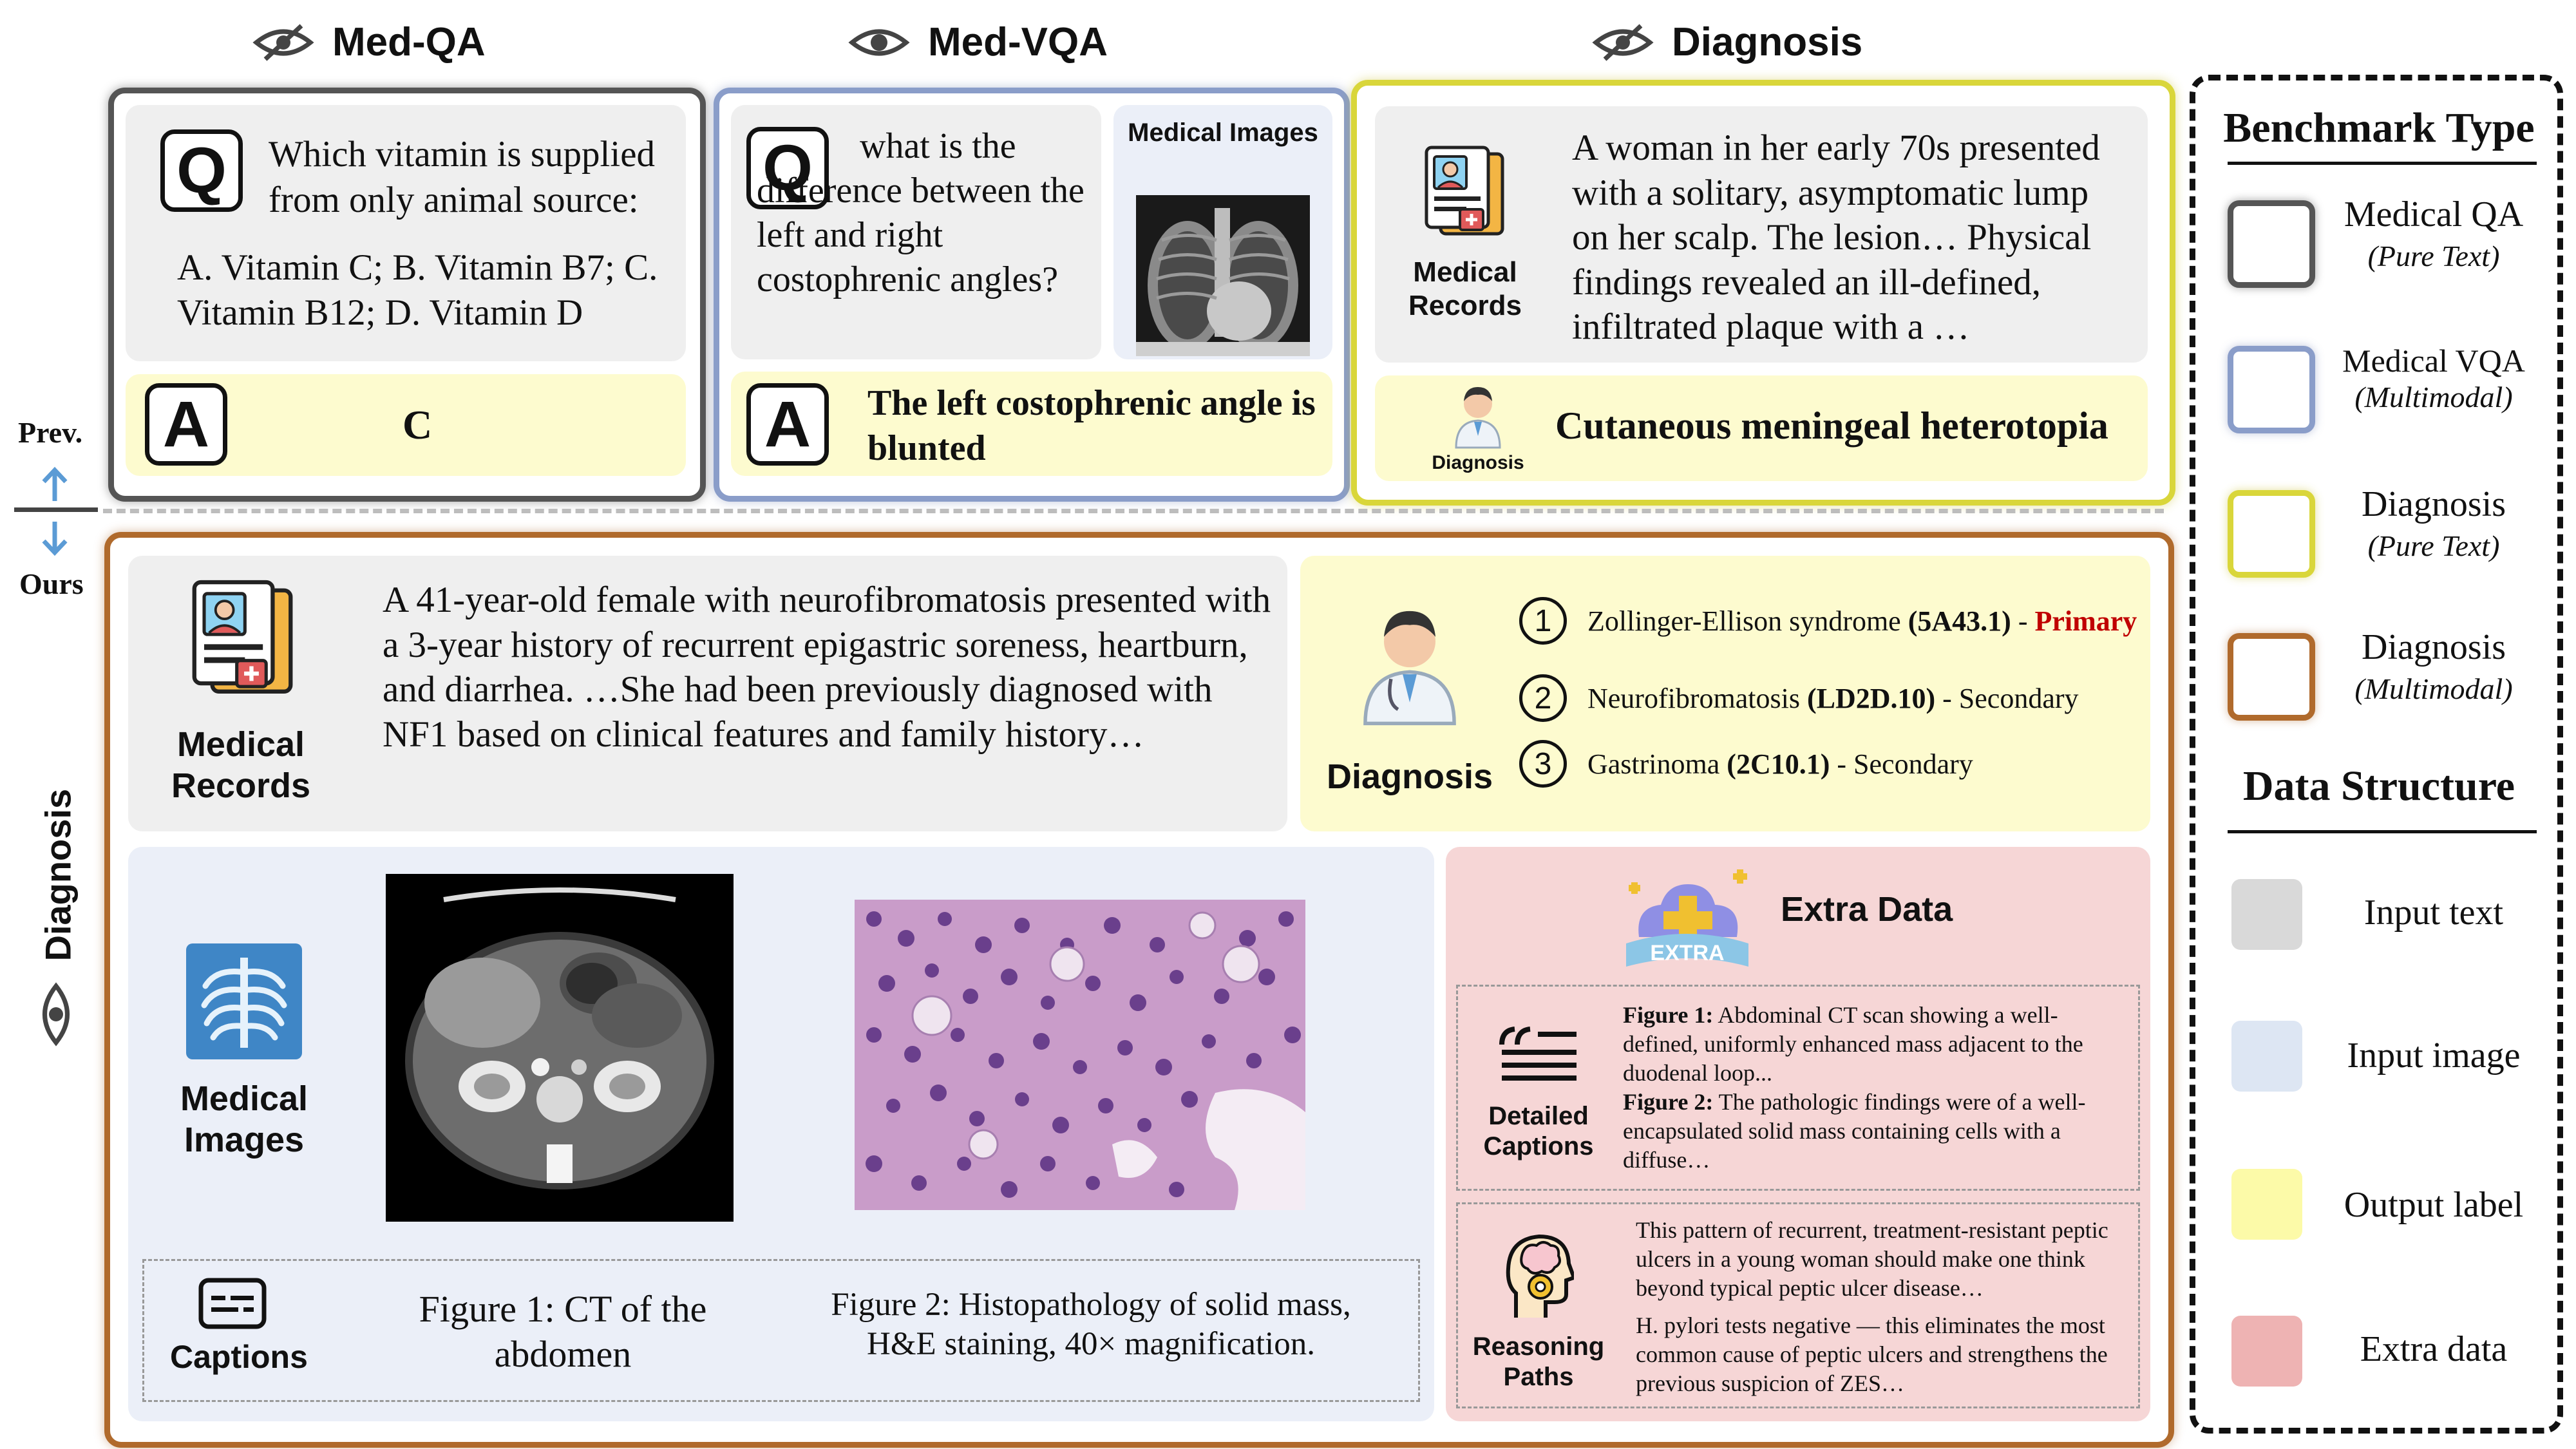 Image resolution: width=2576 pixels, height=1449 pixels. I want to click on diagnosis-name: Neurofibromatosis, so click(1697, 698).